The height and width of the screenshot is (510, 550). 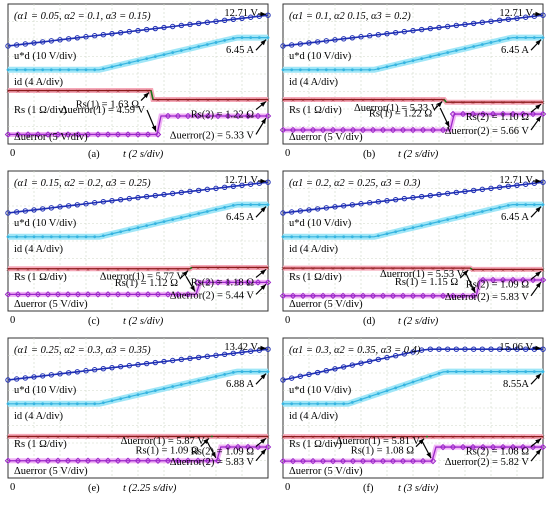 What do you see at coordinates (471, 269) in the screenshot?
I see `rs-step-edge` at bounding box center [471, 269].